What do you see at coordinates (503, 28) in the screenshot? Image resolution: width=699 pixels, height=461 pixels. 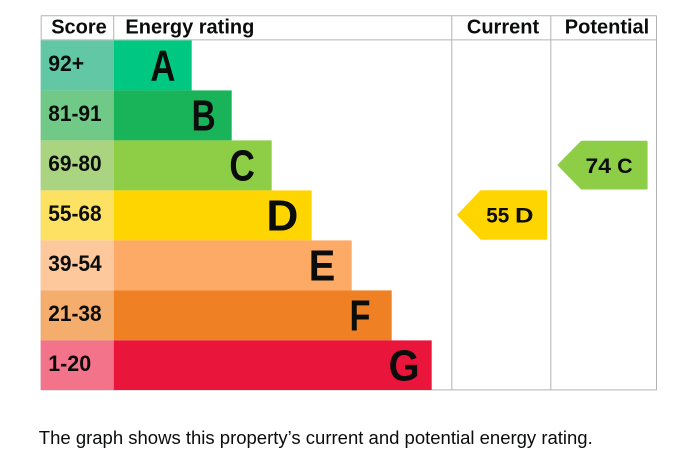 I see `svg-text: Current` at bounding box center [503, 28].